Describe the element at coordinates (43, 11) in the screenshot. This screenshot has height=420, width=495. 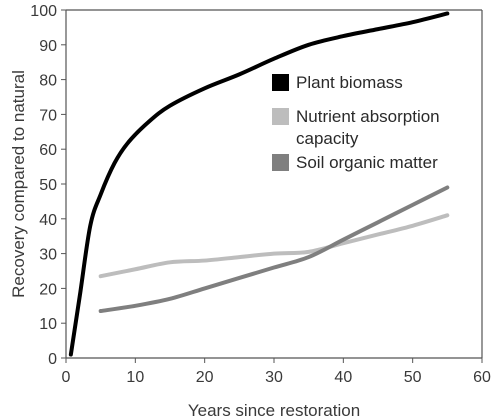
I see `y-tick-label: 100` at that location.